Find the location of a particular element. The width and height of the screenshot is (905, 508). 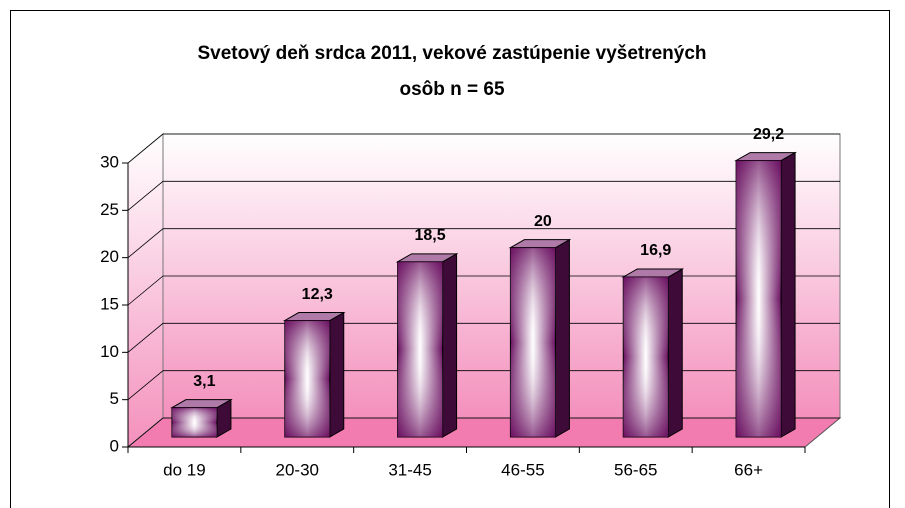

y-tick-label: 20 is located at coordinates (109, 256).